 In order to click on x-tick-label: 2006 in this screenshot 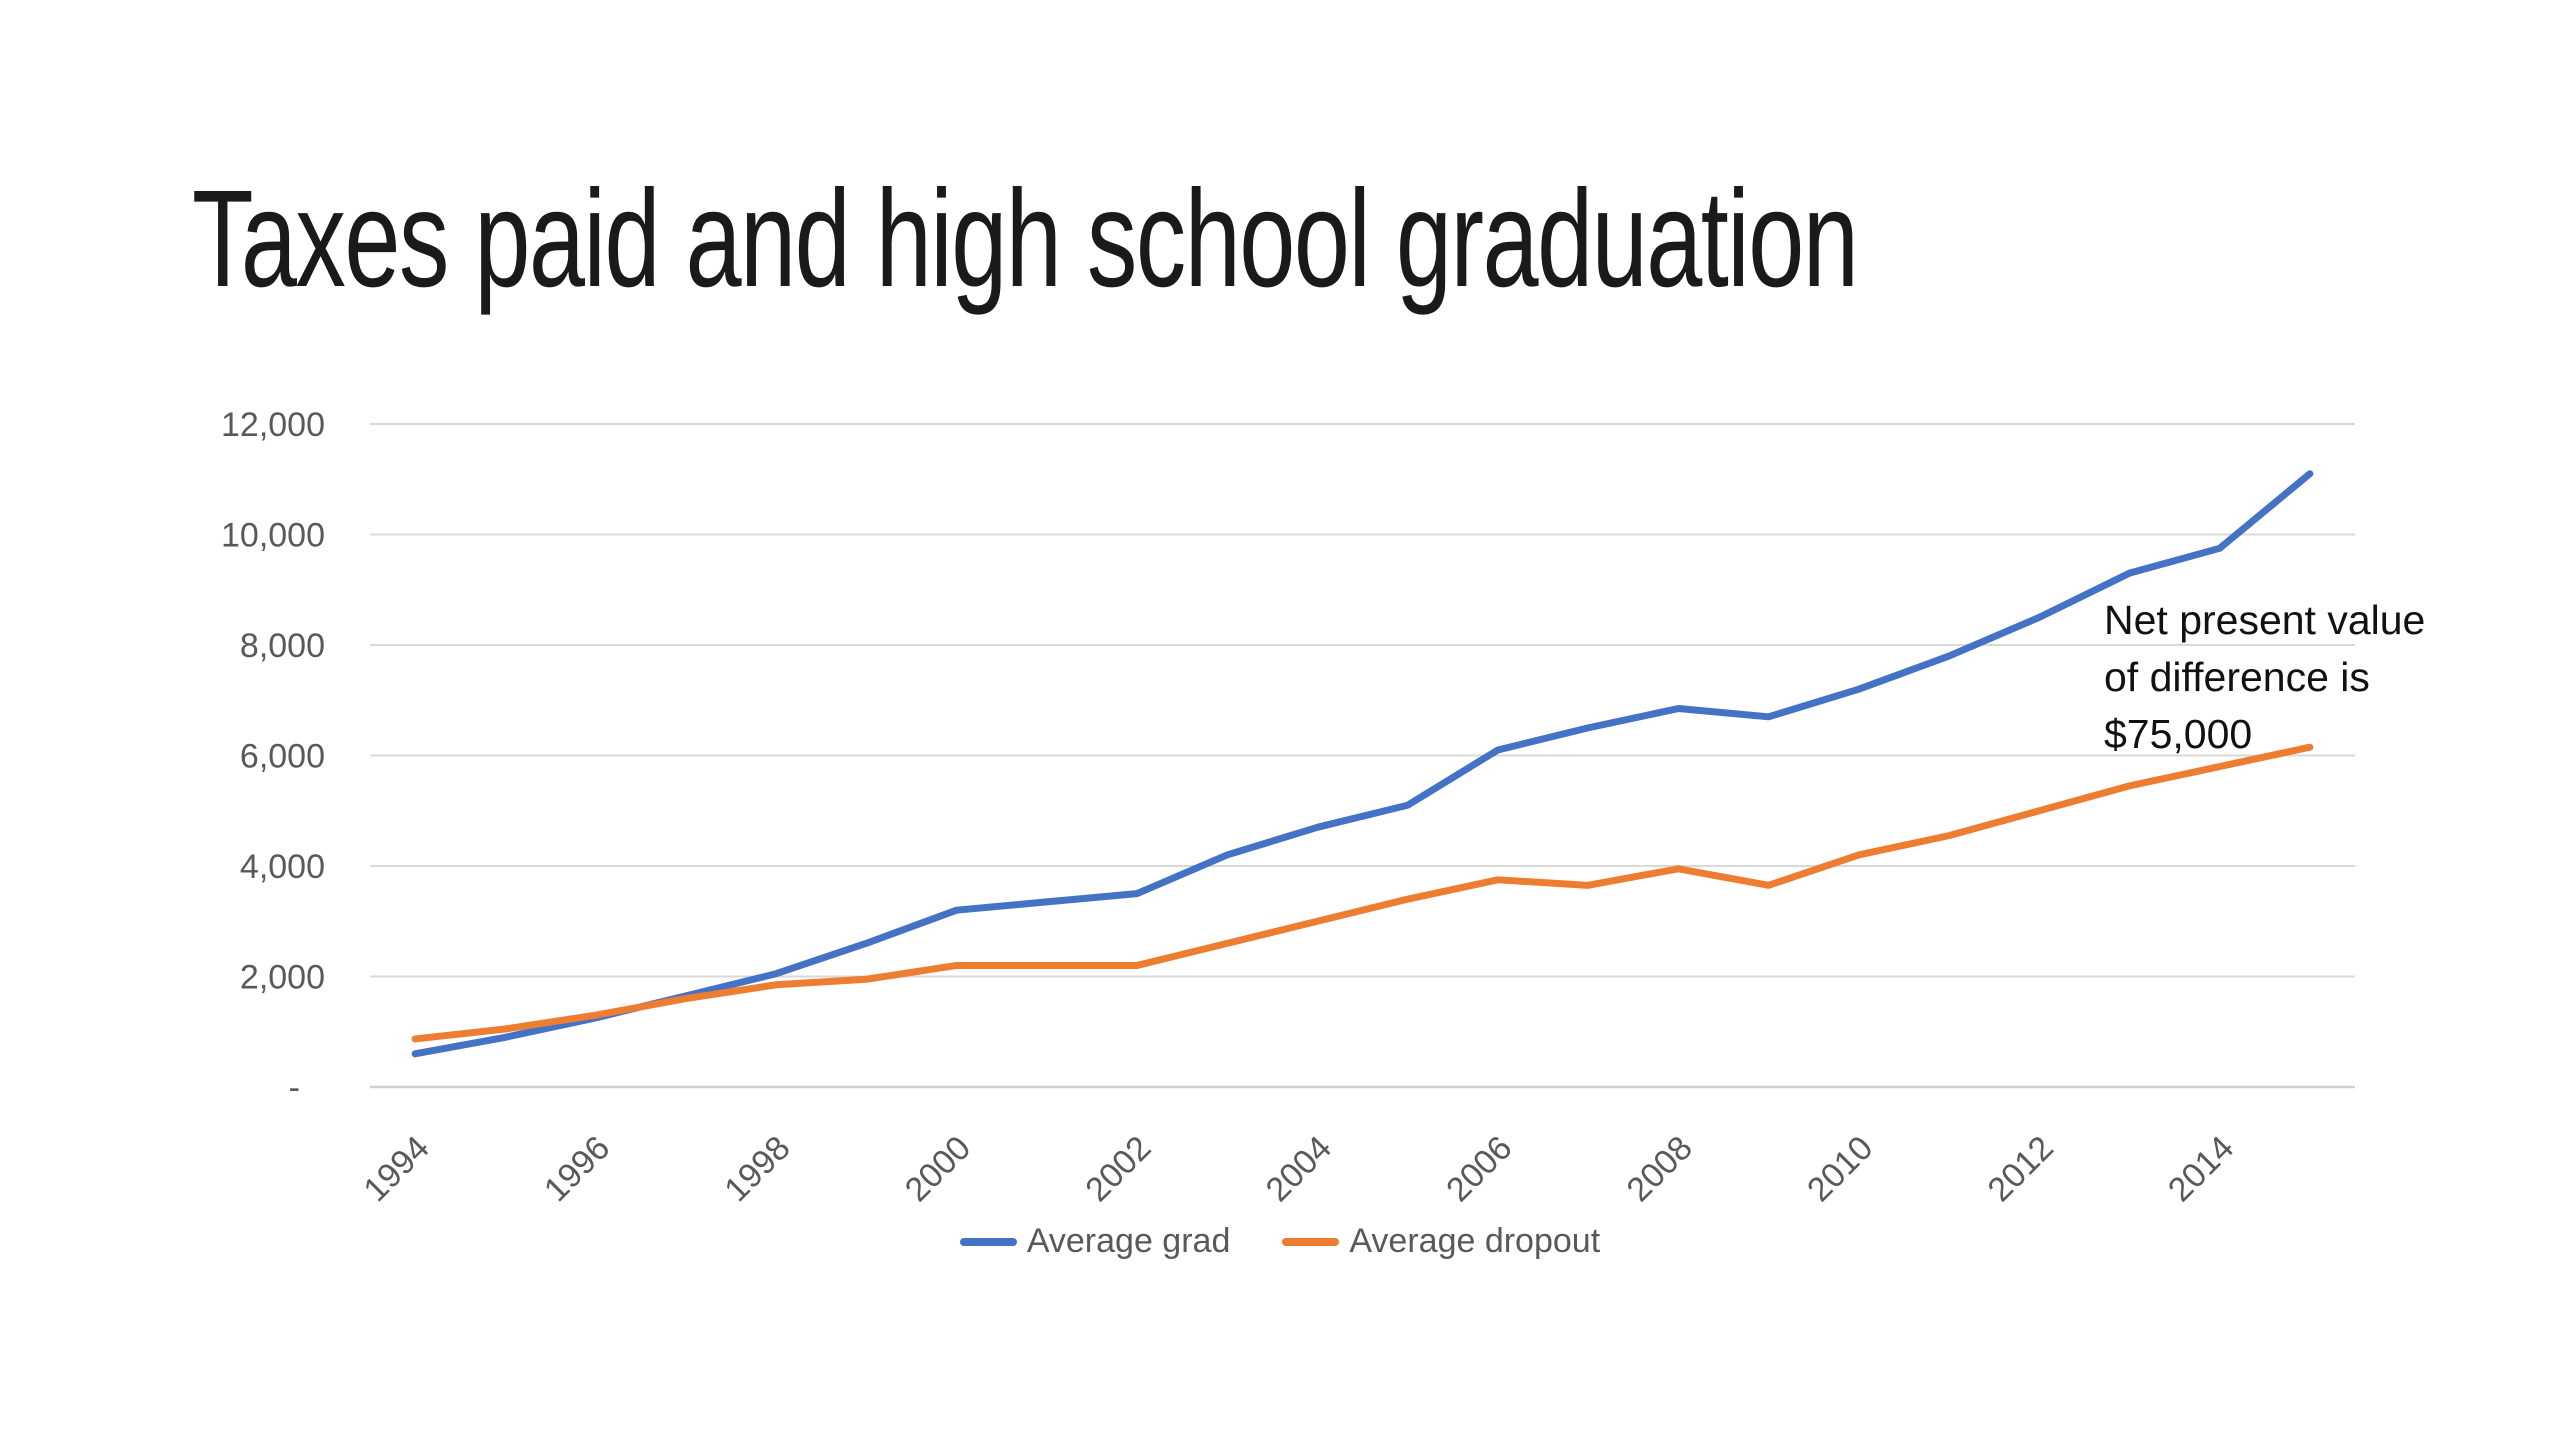, I will do `click(1479, 1169)`.